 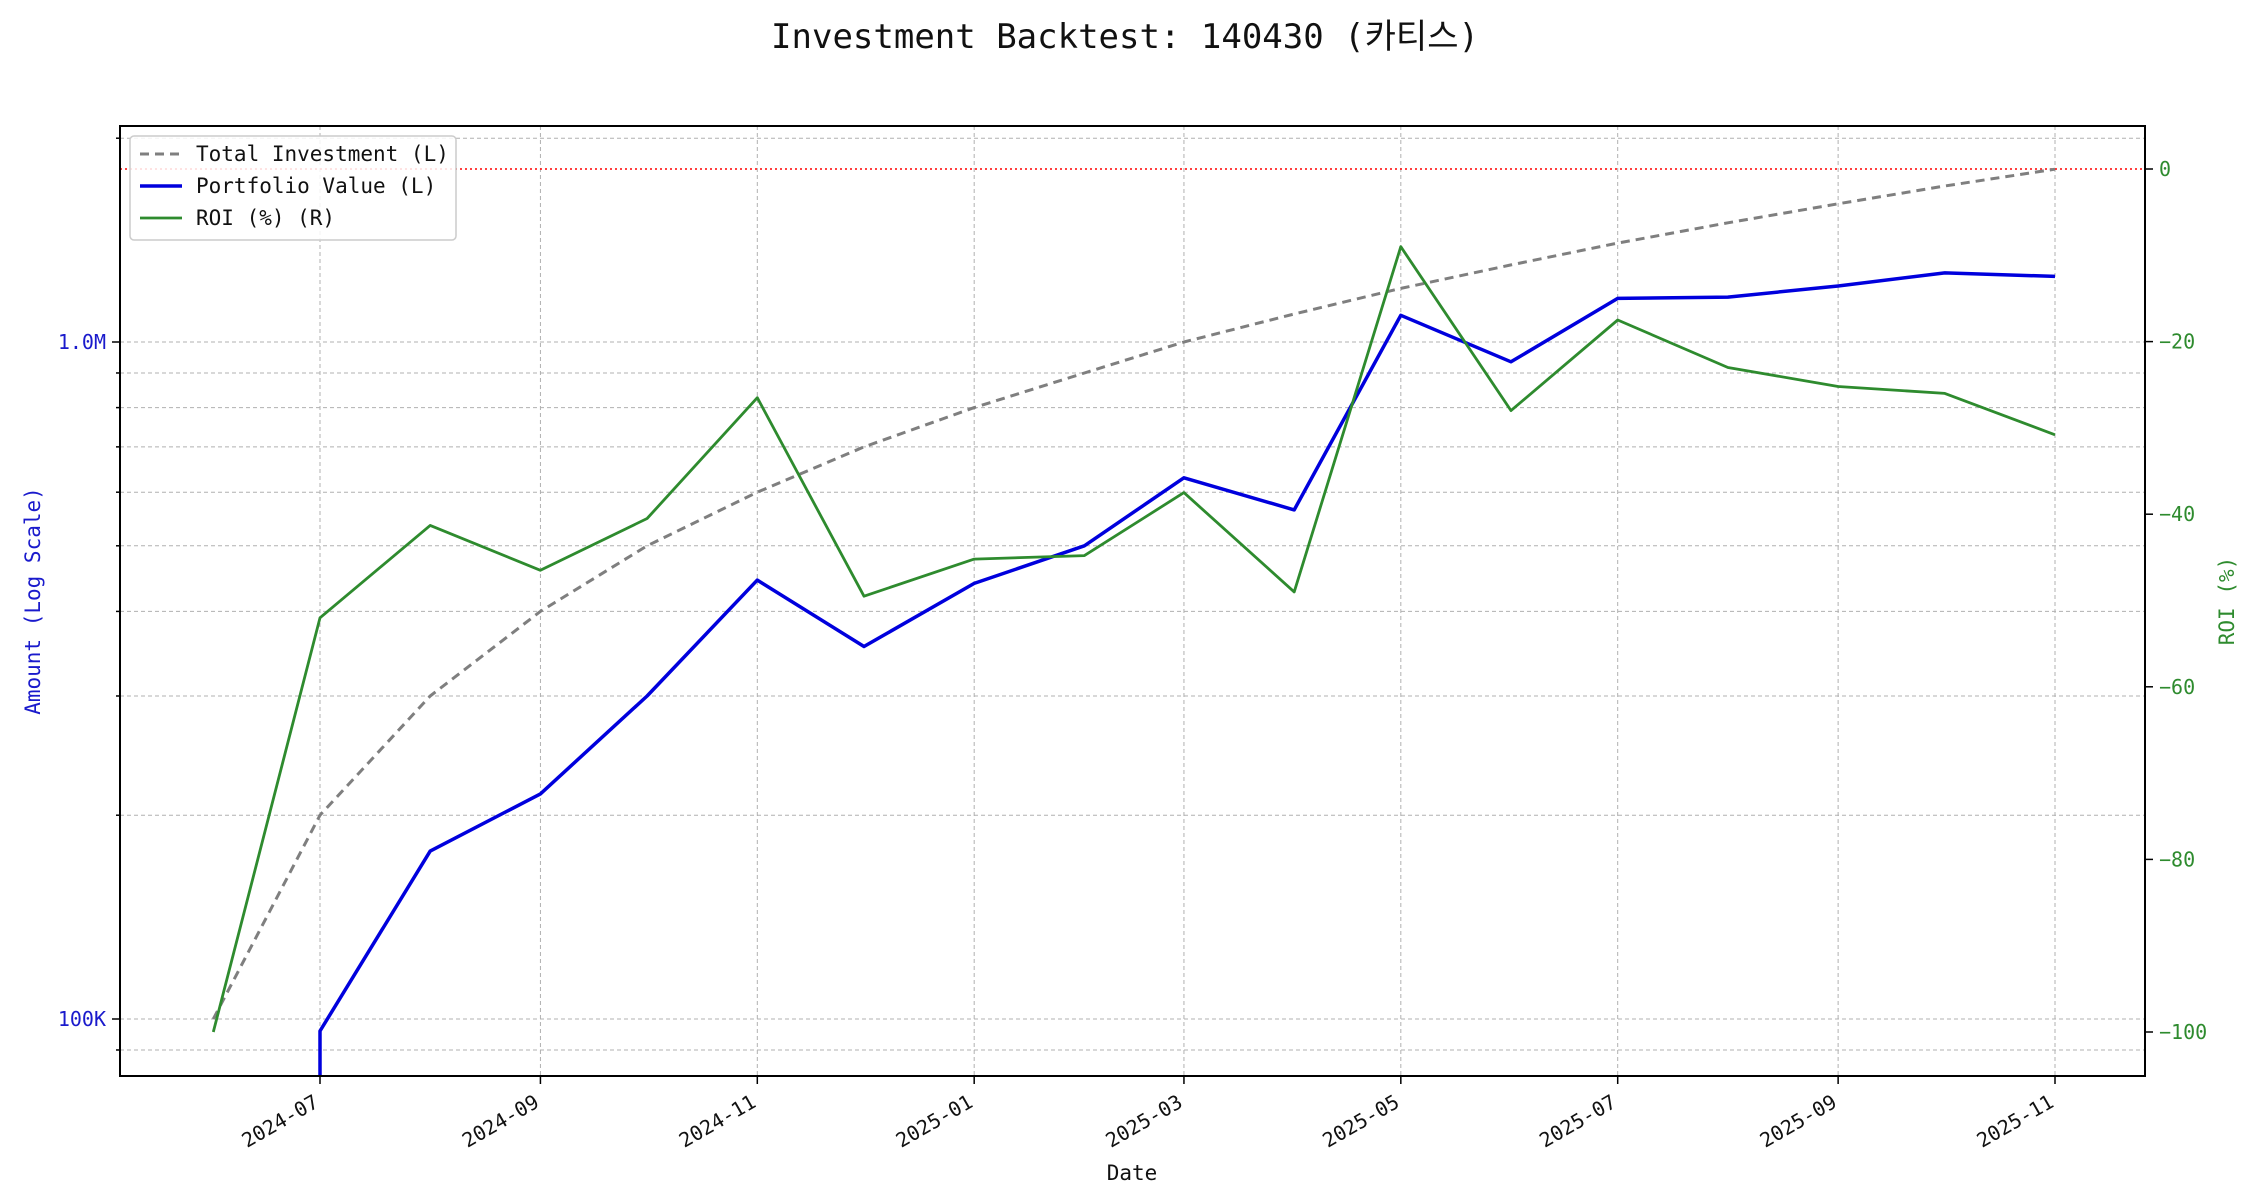 What do you see at coordinates (33, 601) in the screenshot?
I see `y-axis-left-label: Amount (Log Scale)` at bounding box center [33, 601].